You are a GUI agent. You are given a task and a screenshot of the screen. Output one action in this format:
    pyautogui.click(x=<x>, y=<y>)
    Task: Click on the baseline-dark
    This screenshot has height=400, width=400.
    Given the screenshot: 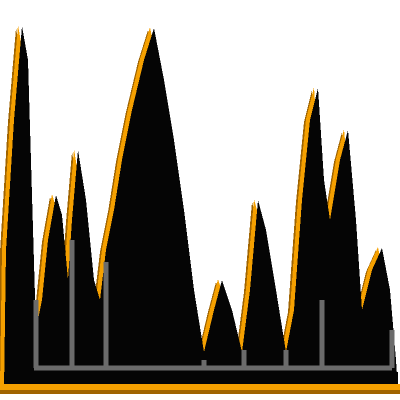 What is the action you would take?
    pyautogui.click(x=202, y=378)
    